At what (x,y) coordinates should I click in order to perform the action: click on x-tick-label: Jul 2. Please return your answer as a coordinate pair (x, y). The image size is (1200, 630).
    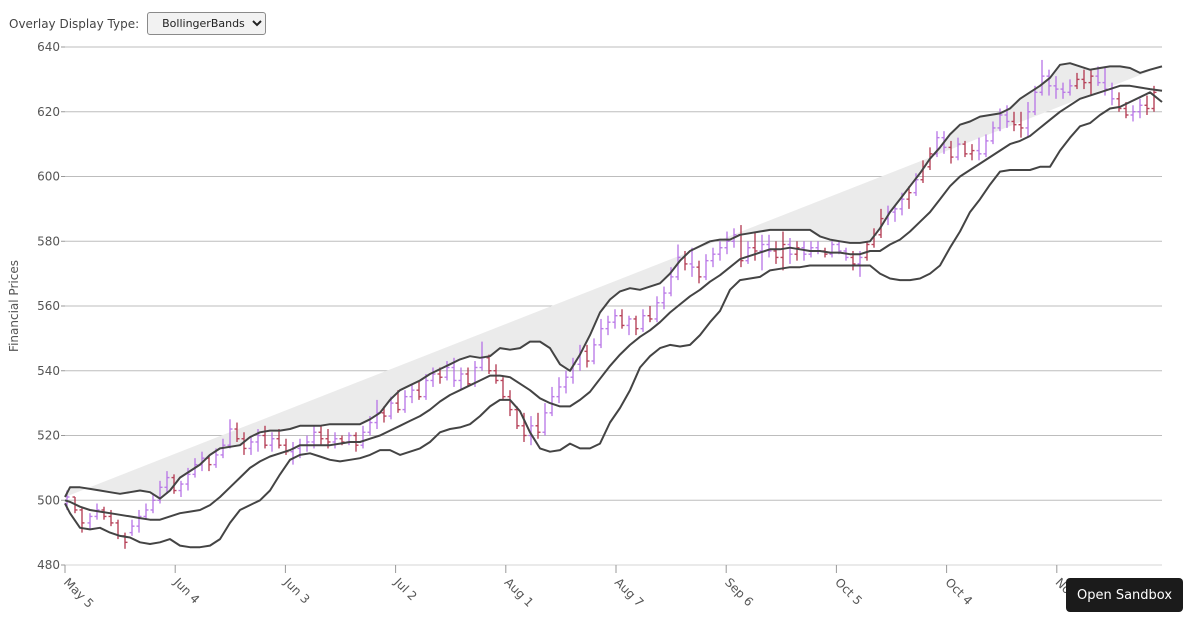
    Looking at the image, I should click on (405, 589).